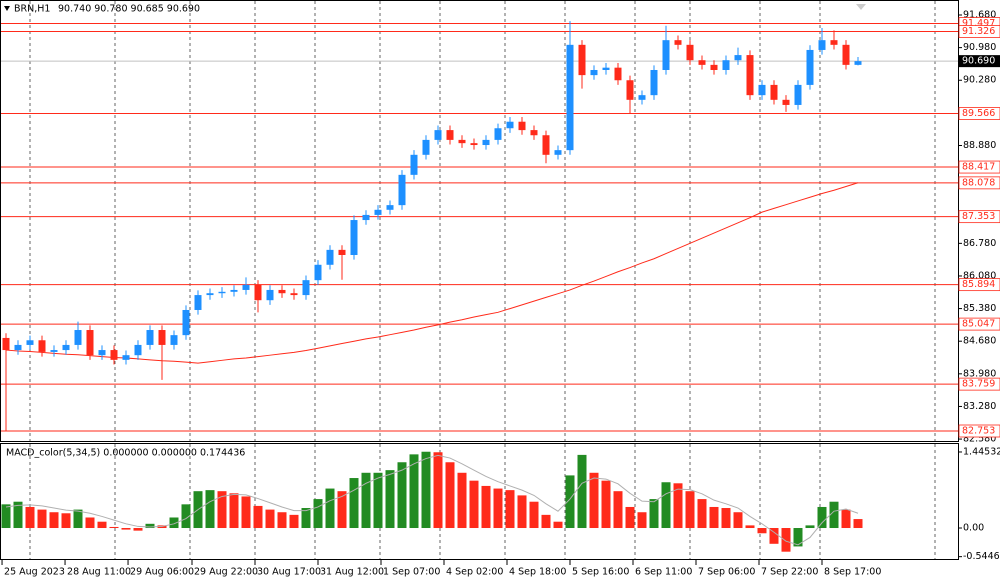 Image resolution: width=1000 pixels, height=586 pixels. Describe the element at coordinates (226, 572) in the screenshot. I see `x-tick-label: 29 Aug 22:00` at that location.